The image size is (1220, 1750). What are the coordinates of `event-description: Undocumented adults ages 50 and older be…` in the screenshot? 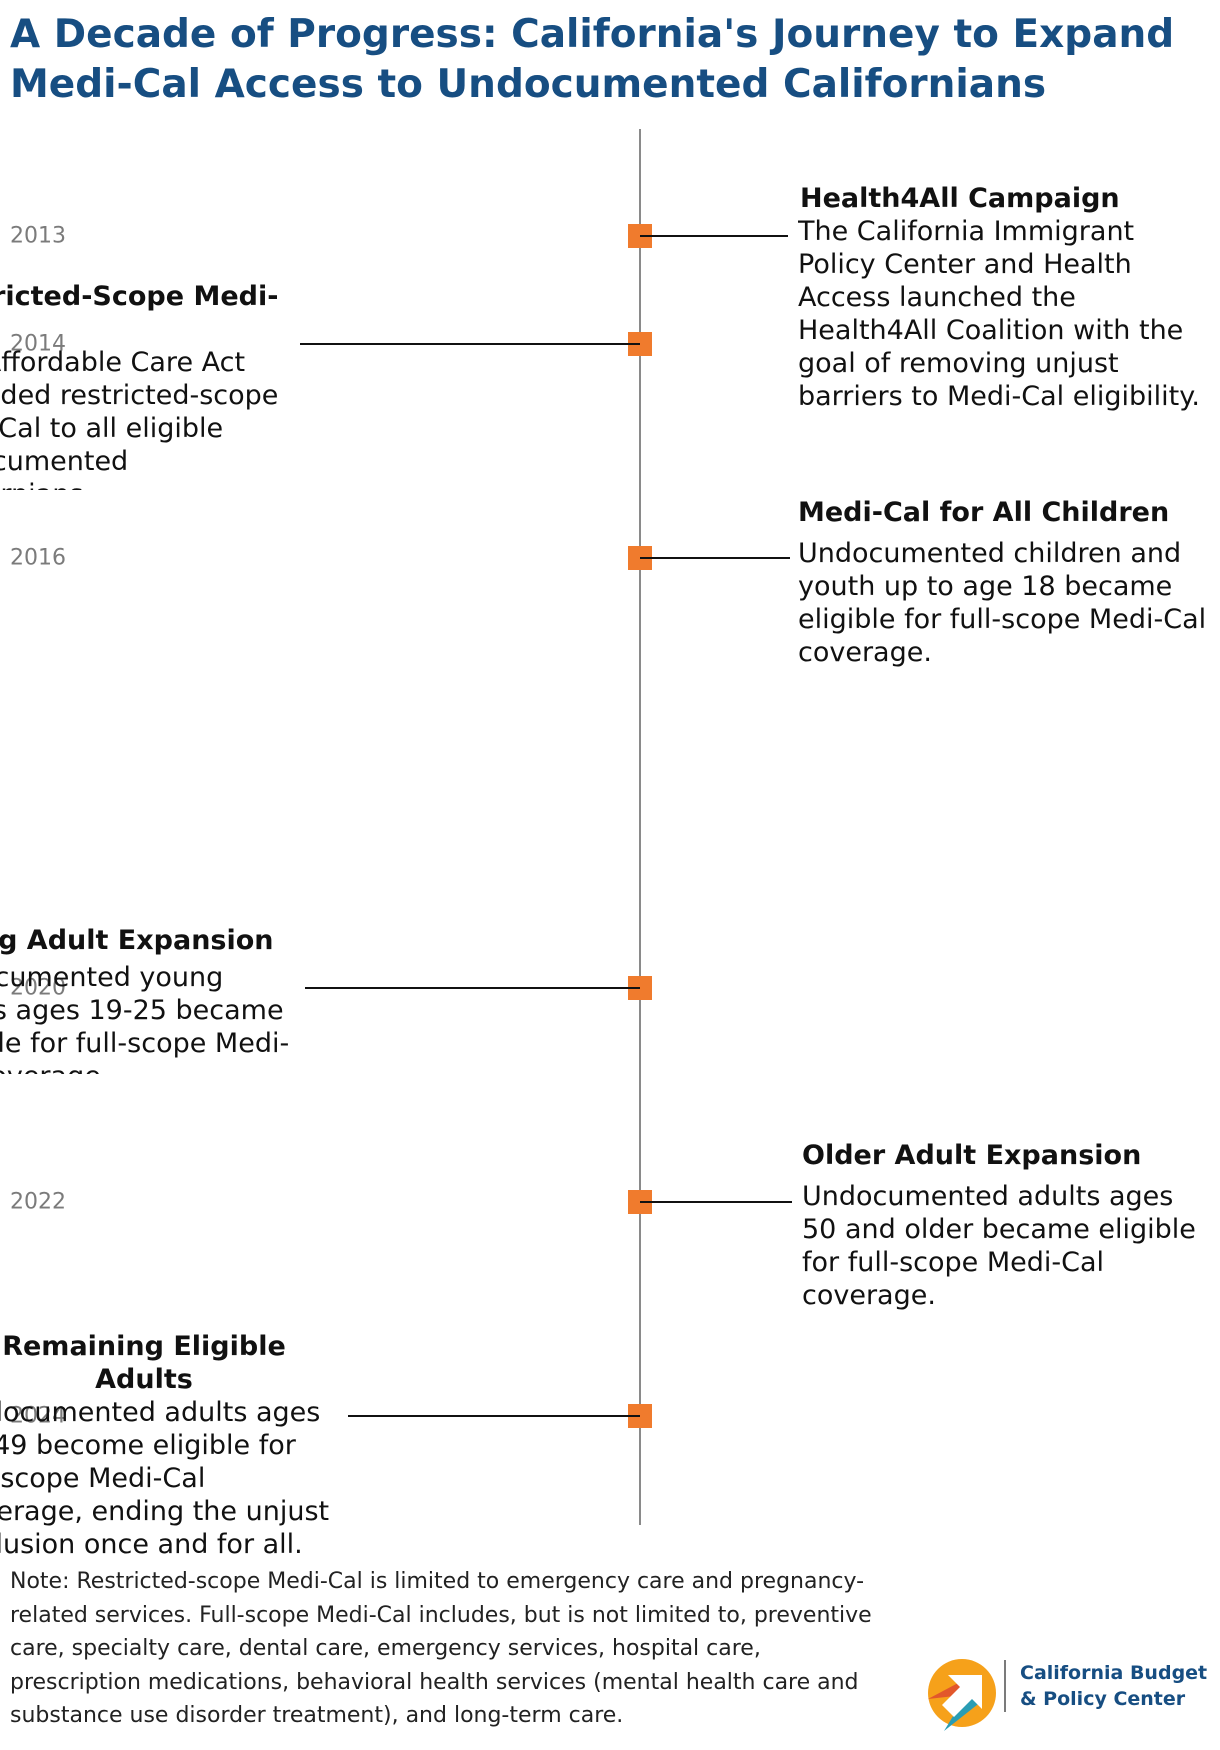 It's located at (999, 1246).